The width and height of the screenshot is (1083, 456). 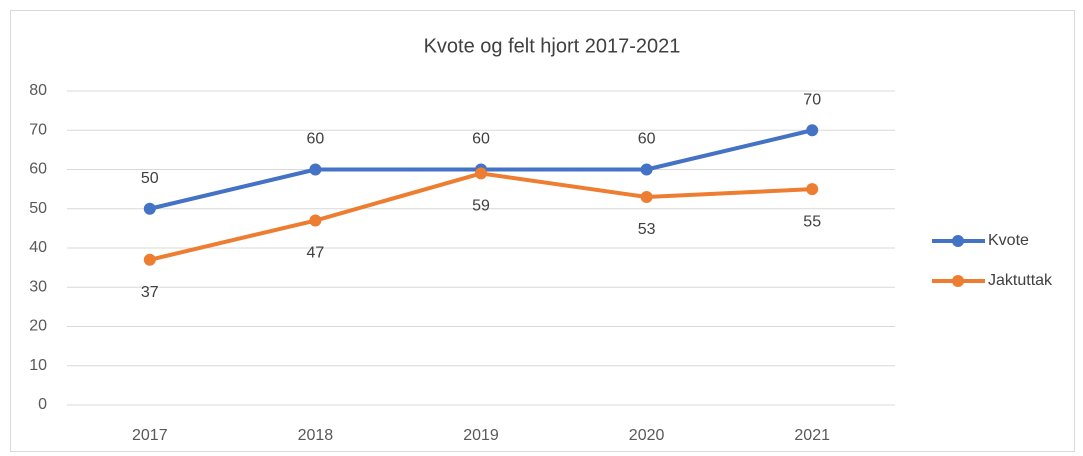 What do you see at coordinates (481, 435) in the screenshot?
I see `x-tick-label: 2019` at bounding box center [481, 435].